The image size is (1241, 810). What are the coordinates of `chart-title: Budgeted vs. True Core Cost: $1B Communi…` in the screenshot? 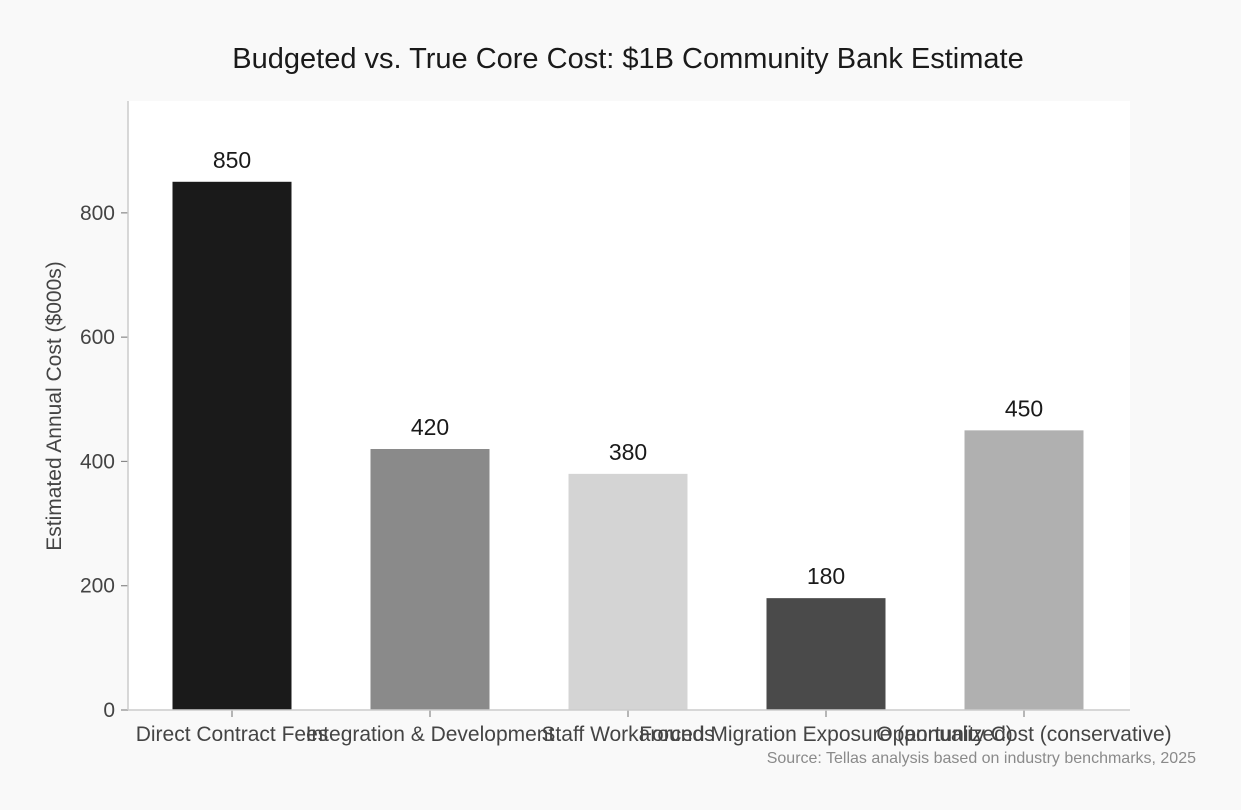 It's located at (627, 59).